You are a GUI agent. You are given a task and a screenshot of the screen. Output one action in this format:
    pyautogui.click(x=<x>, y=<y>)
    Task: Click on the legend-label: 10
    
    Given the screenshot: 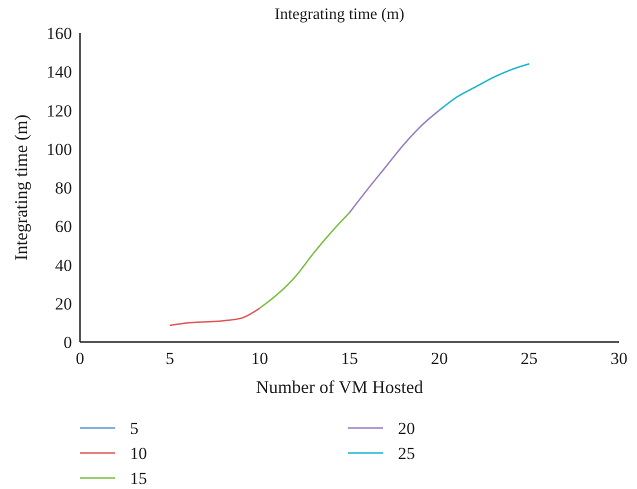 What is the action you would take?
    pyautogui.click(x=138, y=453)
    